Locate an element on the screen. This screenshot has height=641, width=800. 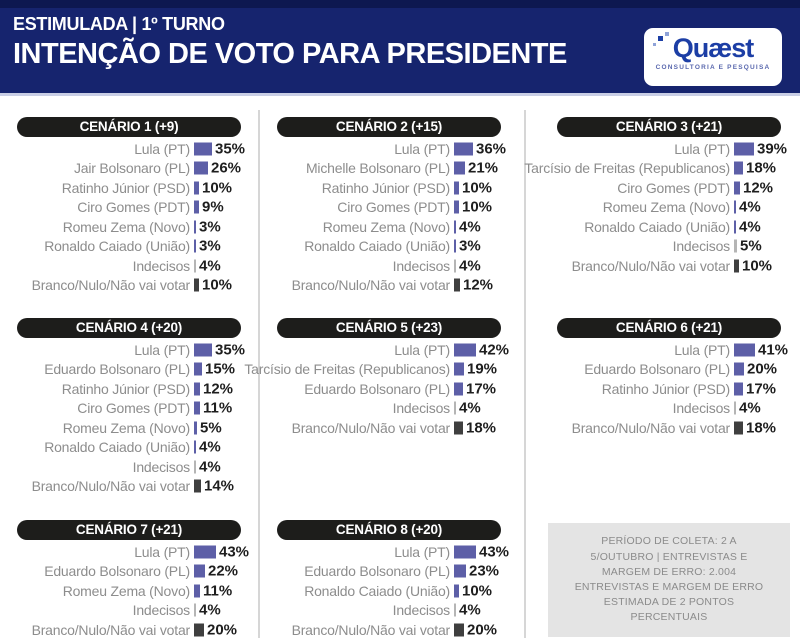
scenario-title-pill: CENÁRIO 5 (+23) is located at coordinates (389, 328).